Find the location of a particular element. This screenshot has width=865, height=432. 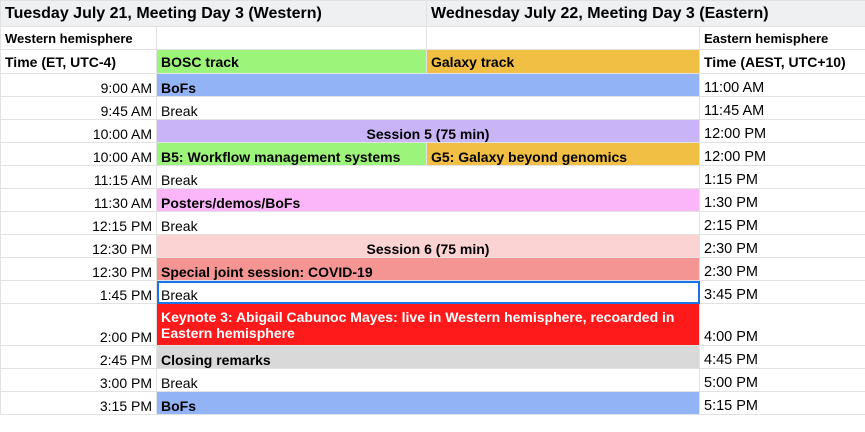

west-hemisphere-label: Western hemisphere is located at coordinates (78, 38).